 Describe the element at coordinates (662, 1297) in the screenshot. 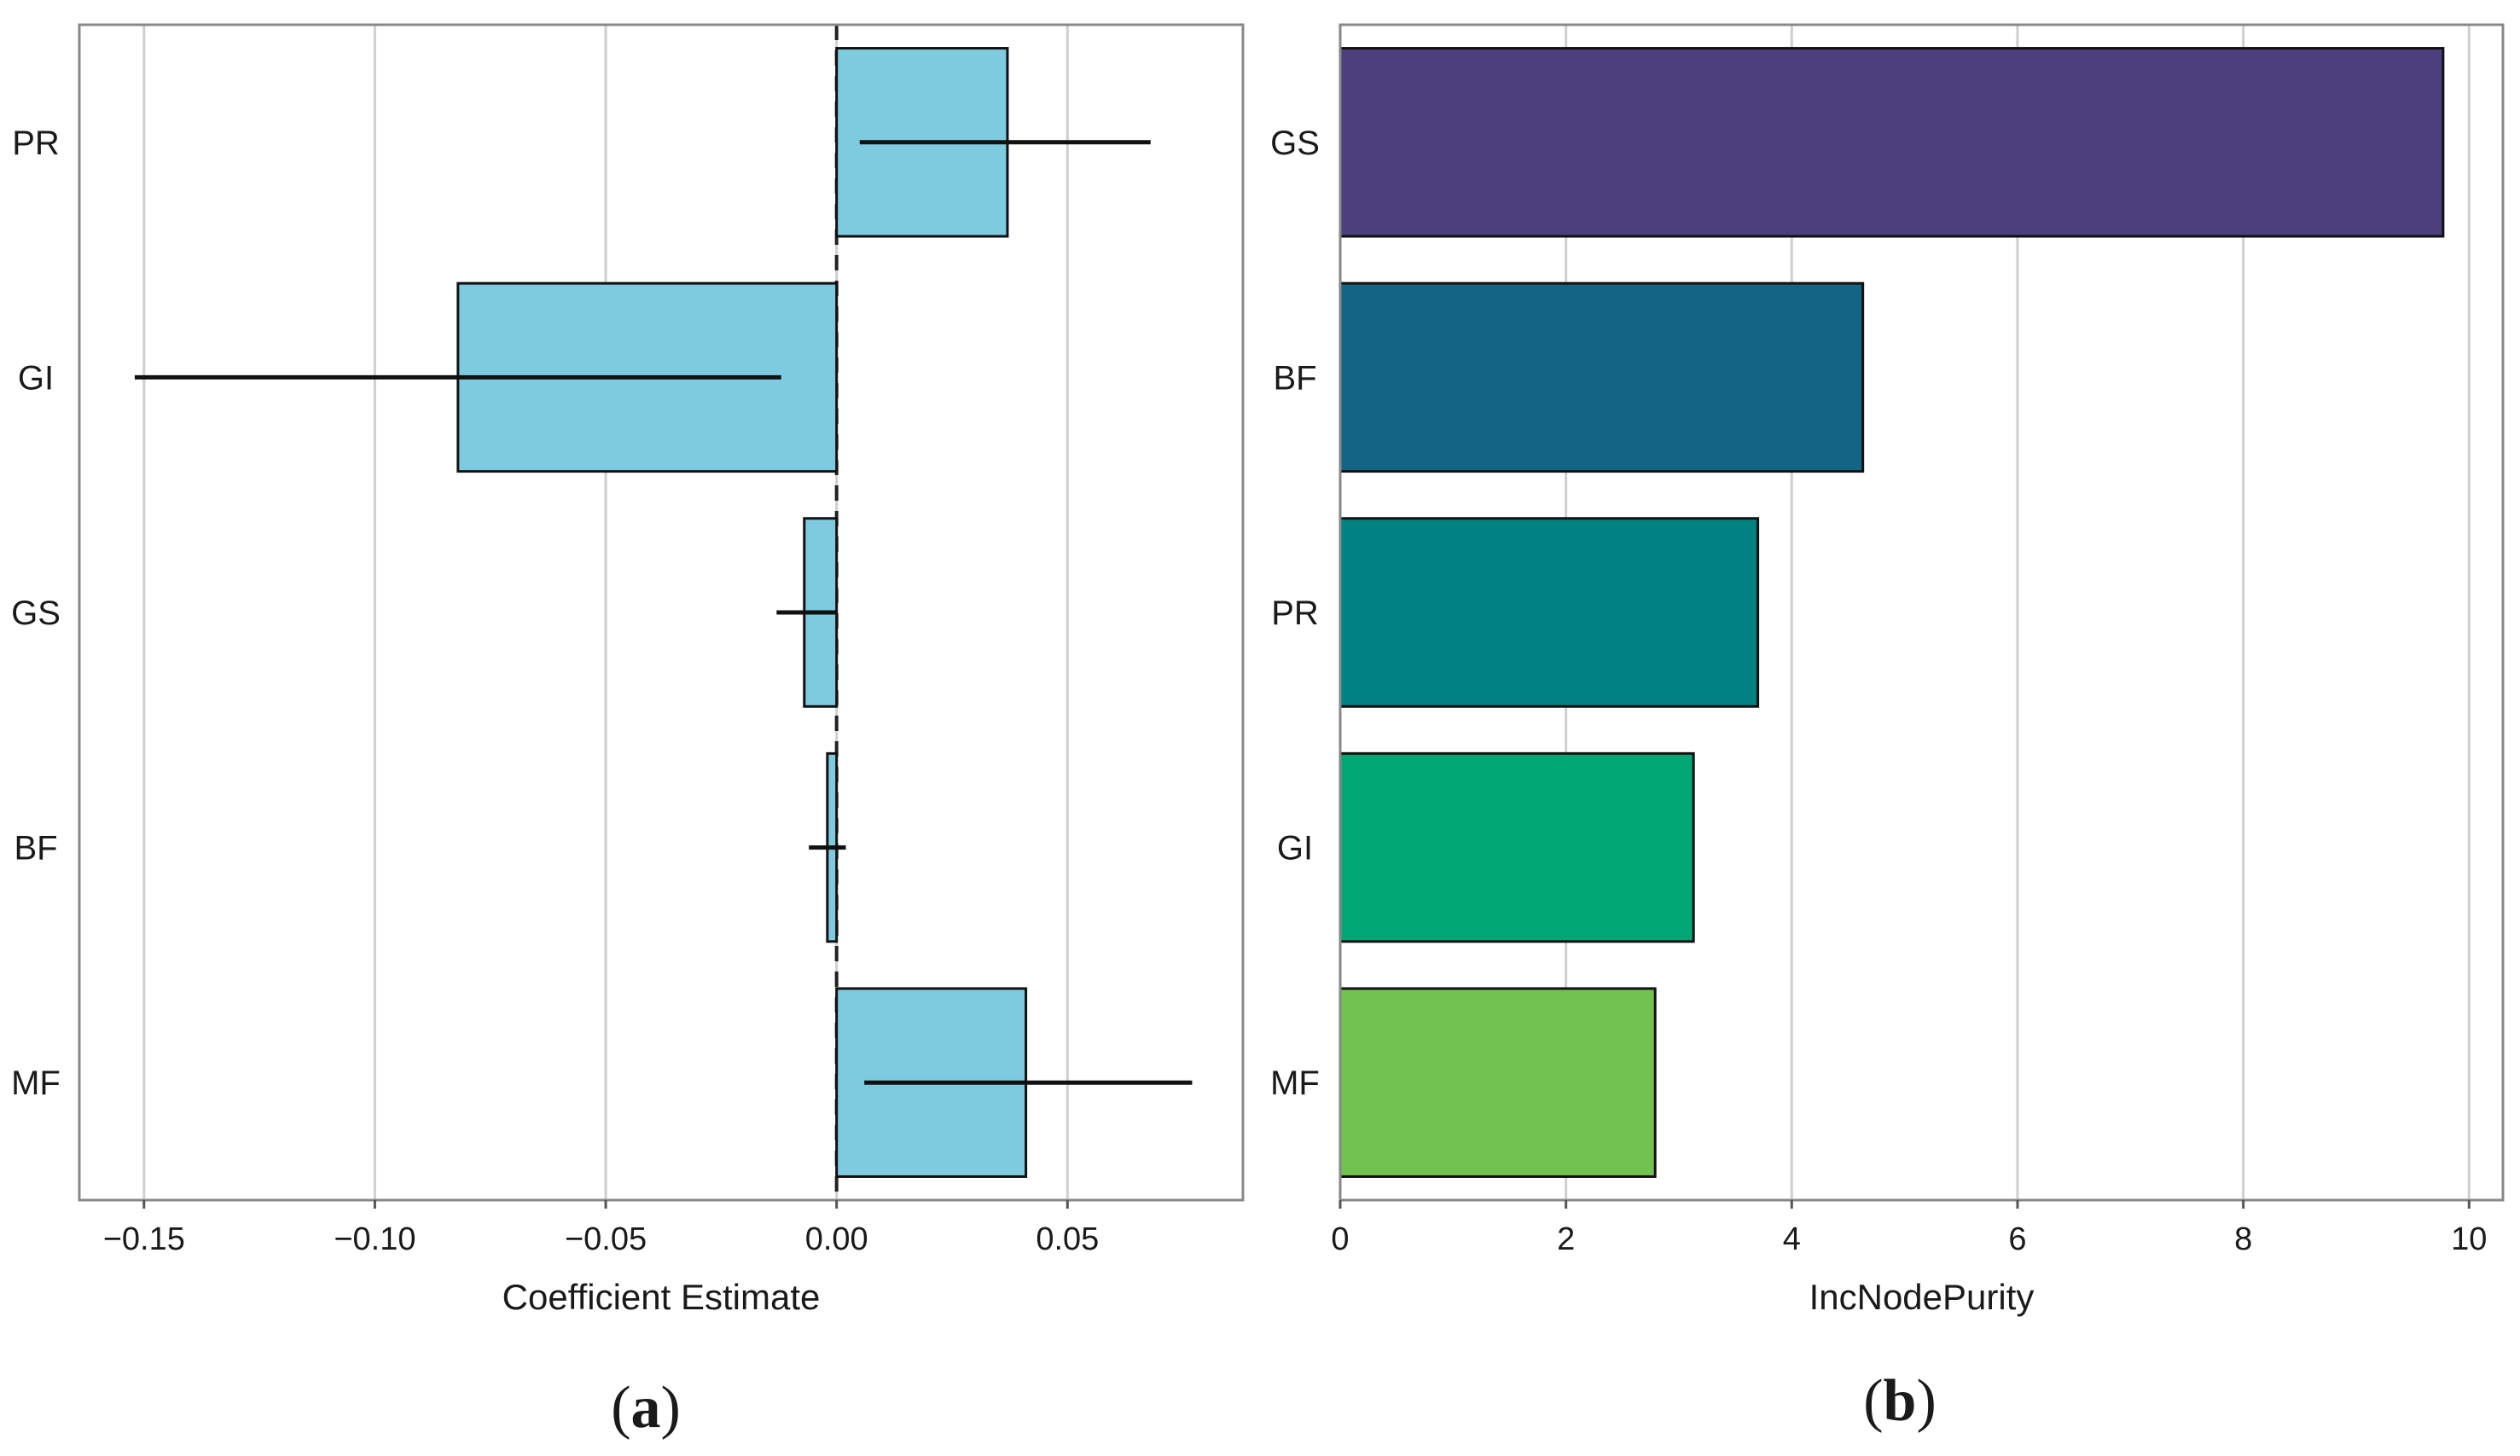

I see `panel-a-x-axis-label: Coefficient Estimate` at that location.